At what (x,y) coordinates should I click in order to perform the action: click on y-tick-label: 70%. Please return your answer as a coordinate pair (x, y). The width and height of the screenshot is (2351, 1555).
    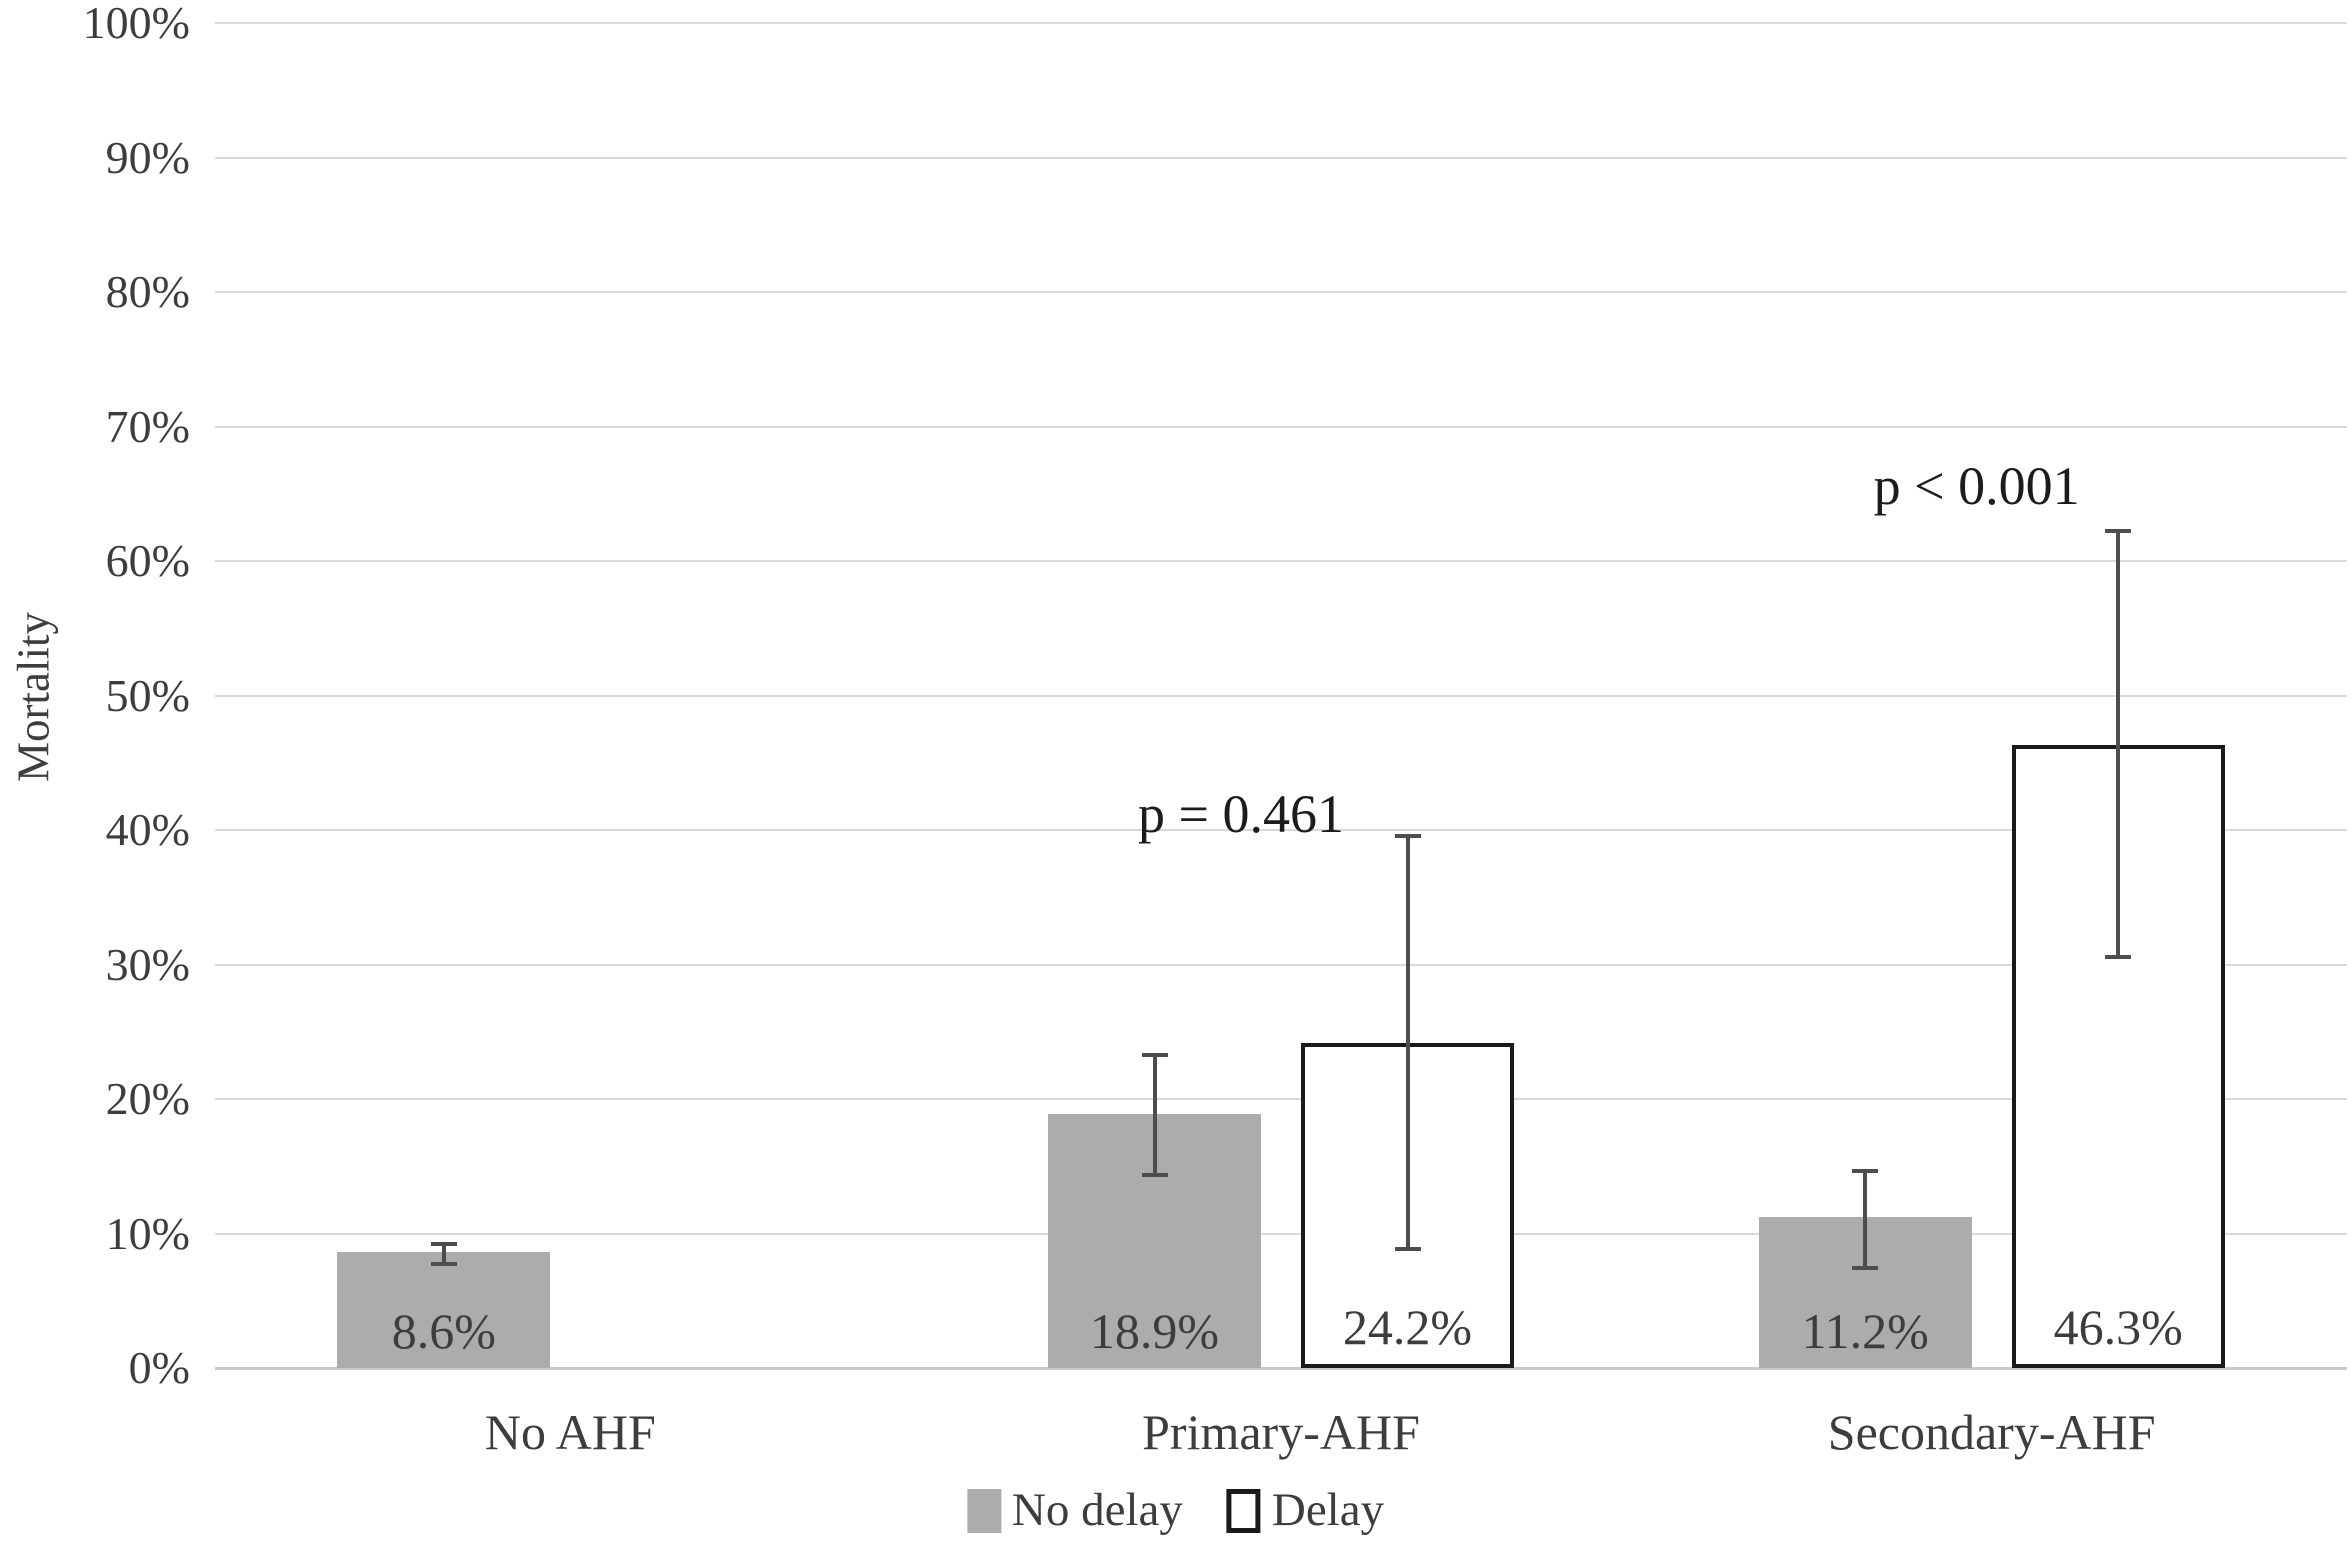
    Looking at the image, I should click on (147, 426).